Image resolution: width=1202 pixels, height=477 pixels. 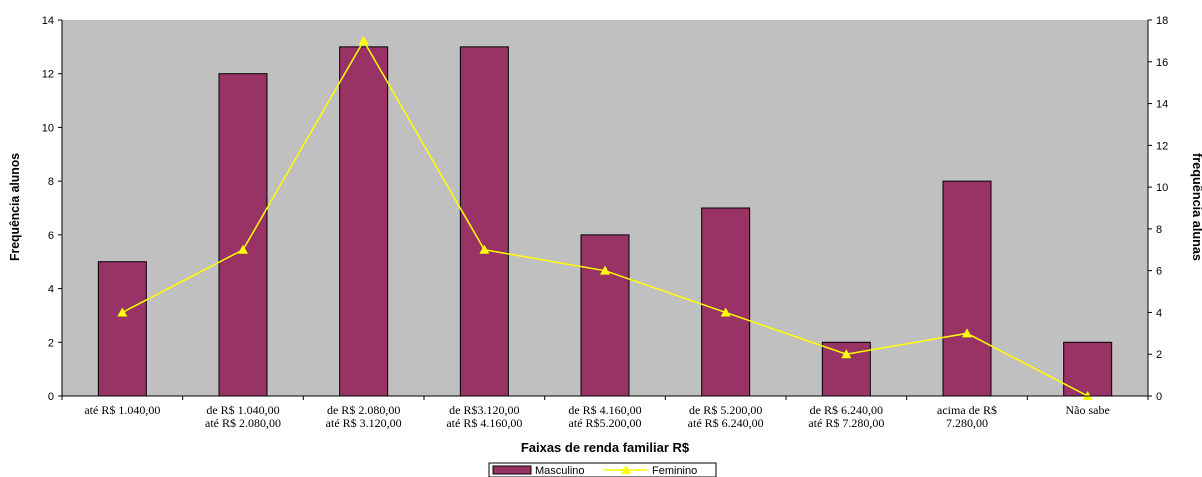 I want to click on y2-axis-title: frequência alunas, so click(x=1196, y=207).